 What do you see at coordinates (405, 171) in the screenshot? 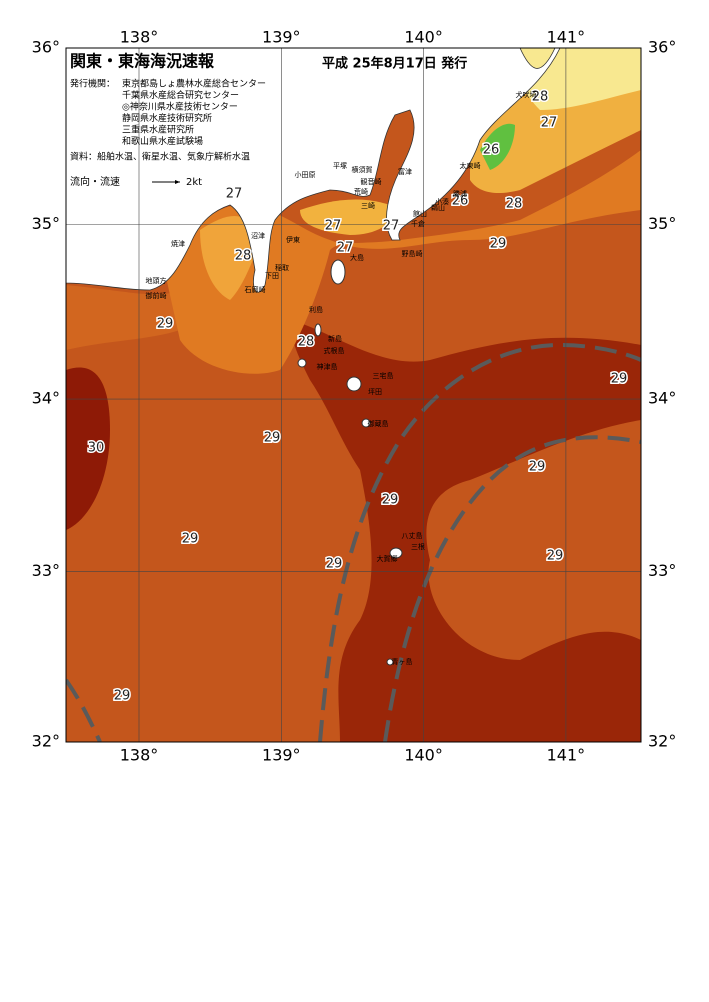
I see `place-name: 富津` at bounding box center [405, 171].